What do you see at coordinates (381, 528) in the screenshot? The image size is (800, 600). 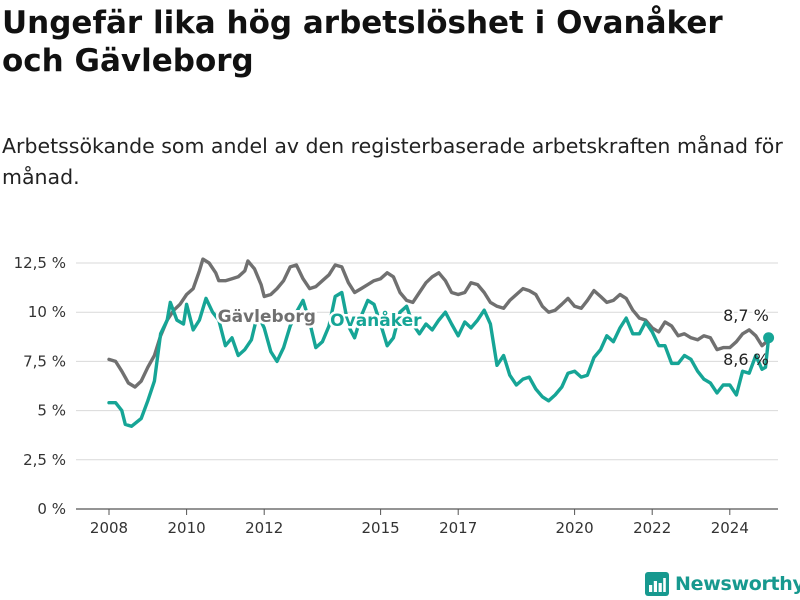 I see `x-tick-label: 2015` at bounding box center [381, 528].